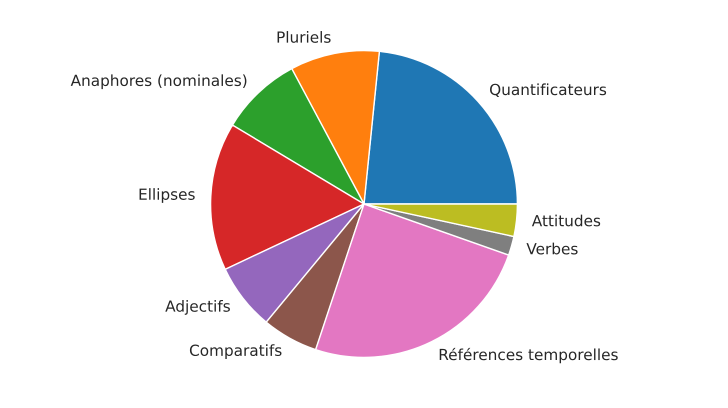  What do you see at coordinates (167, 195) in the screenshot?
I see `slice-label: Ellipses` at bounding box center [167, 195].